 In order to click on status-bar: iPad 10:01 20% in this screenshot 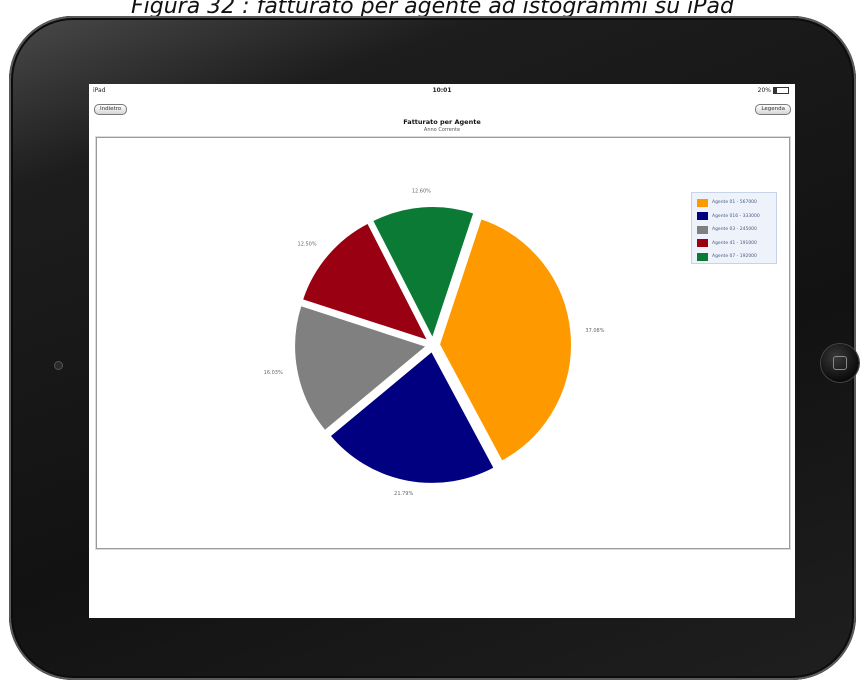, I will do `click(442, 91)`.